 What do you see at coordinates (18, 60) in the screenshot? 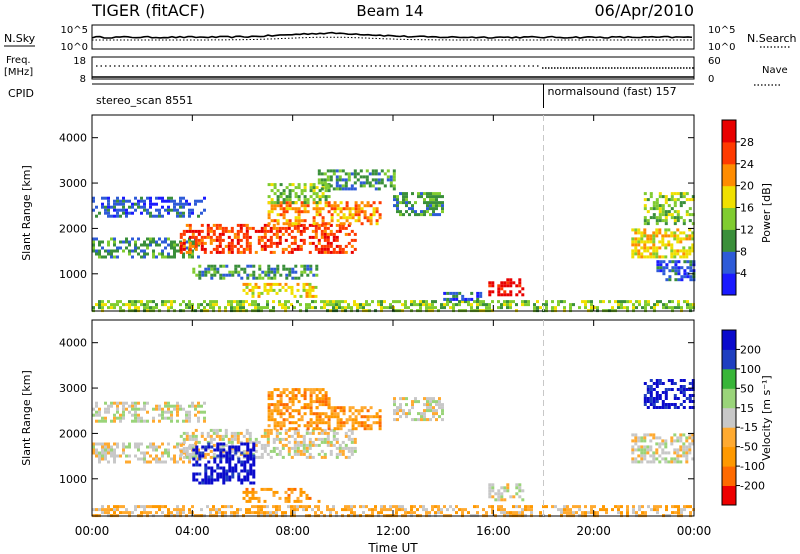
I see `freq-label: Freq.` at bounding box center [18, 60].